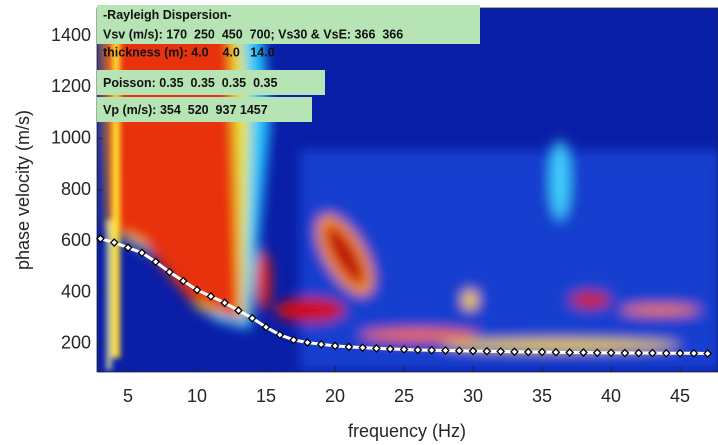 The image size is (718, 445). I want to click on x-tick-label: 15, so click(266, 396).